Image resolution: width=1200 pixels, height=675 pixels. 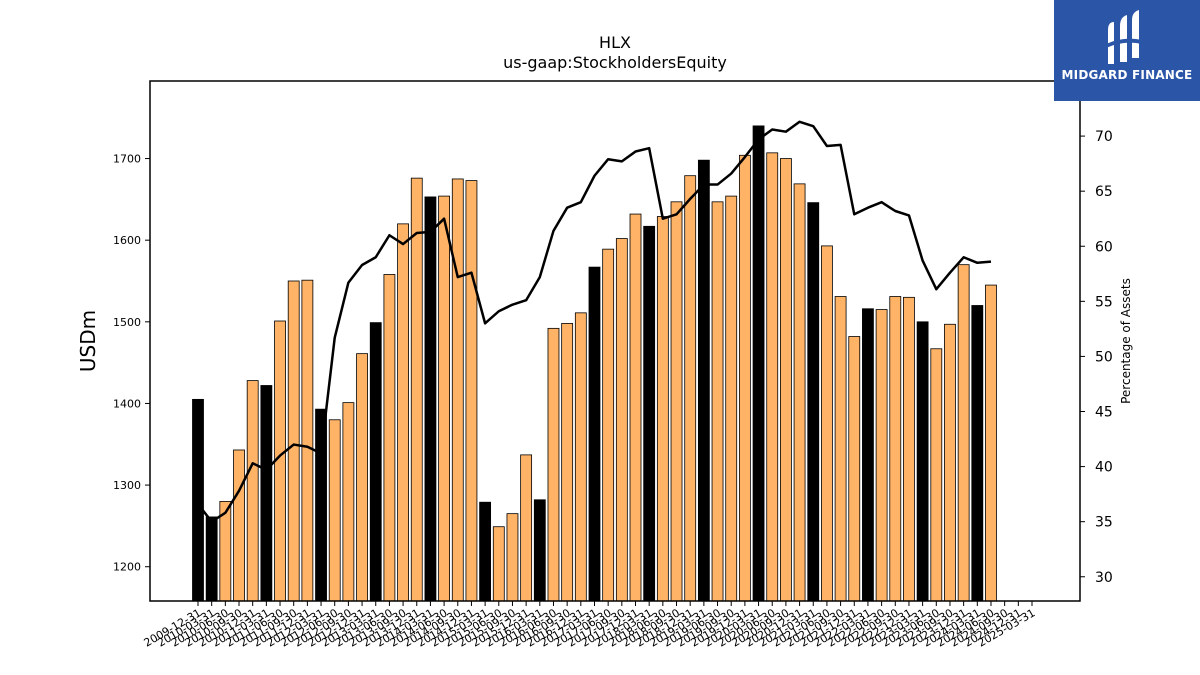 What do you see at coordinates (1104, 413) in the screenshot?
I see `y2-tick-label: 45` at bounding box center [1104, 413].